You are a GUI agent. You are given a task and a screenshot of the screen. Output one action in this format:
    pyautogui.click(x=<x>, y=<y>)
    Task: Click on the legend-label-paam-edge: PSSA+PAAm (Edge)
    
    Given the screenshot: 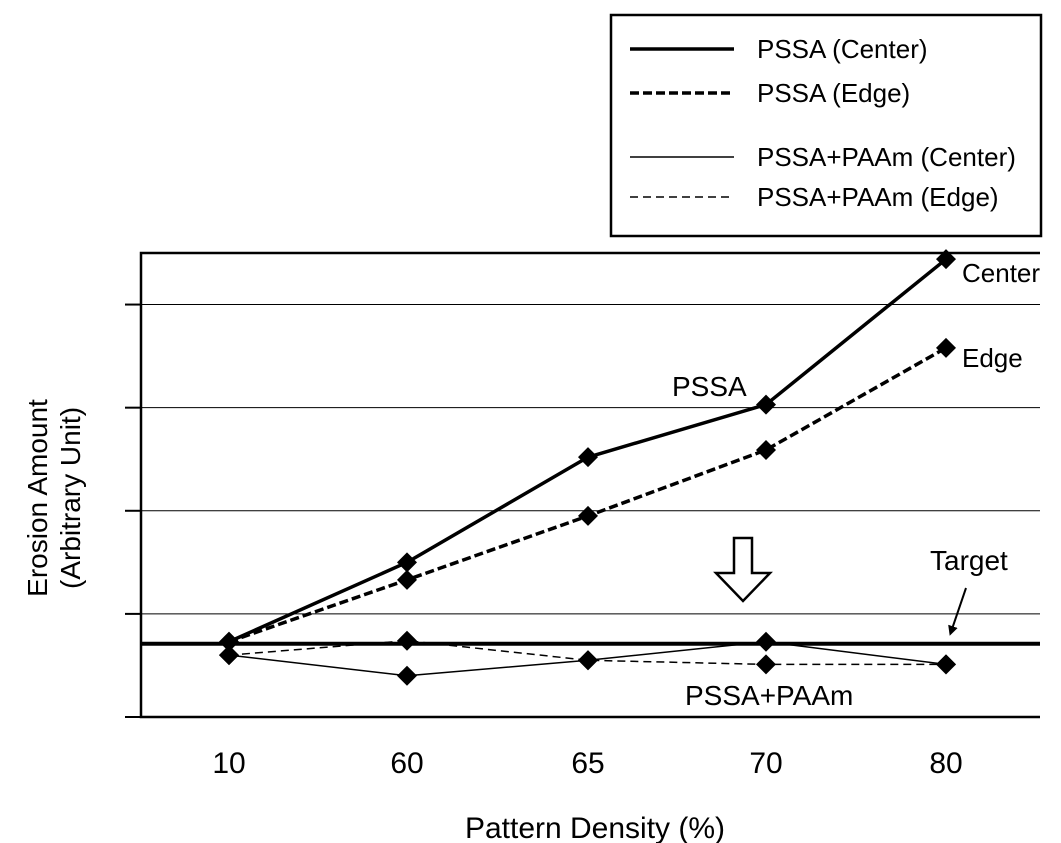 What is the action you would take?
    pyautogui.click(x=878, y=197)
    